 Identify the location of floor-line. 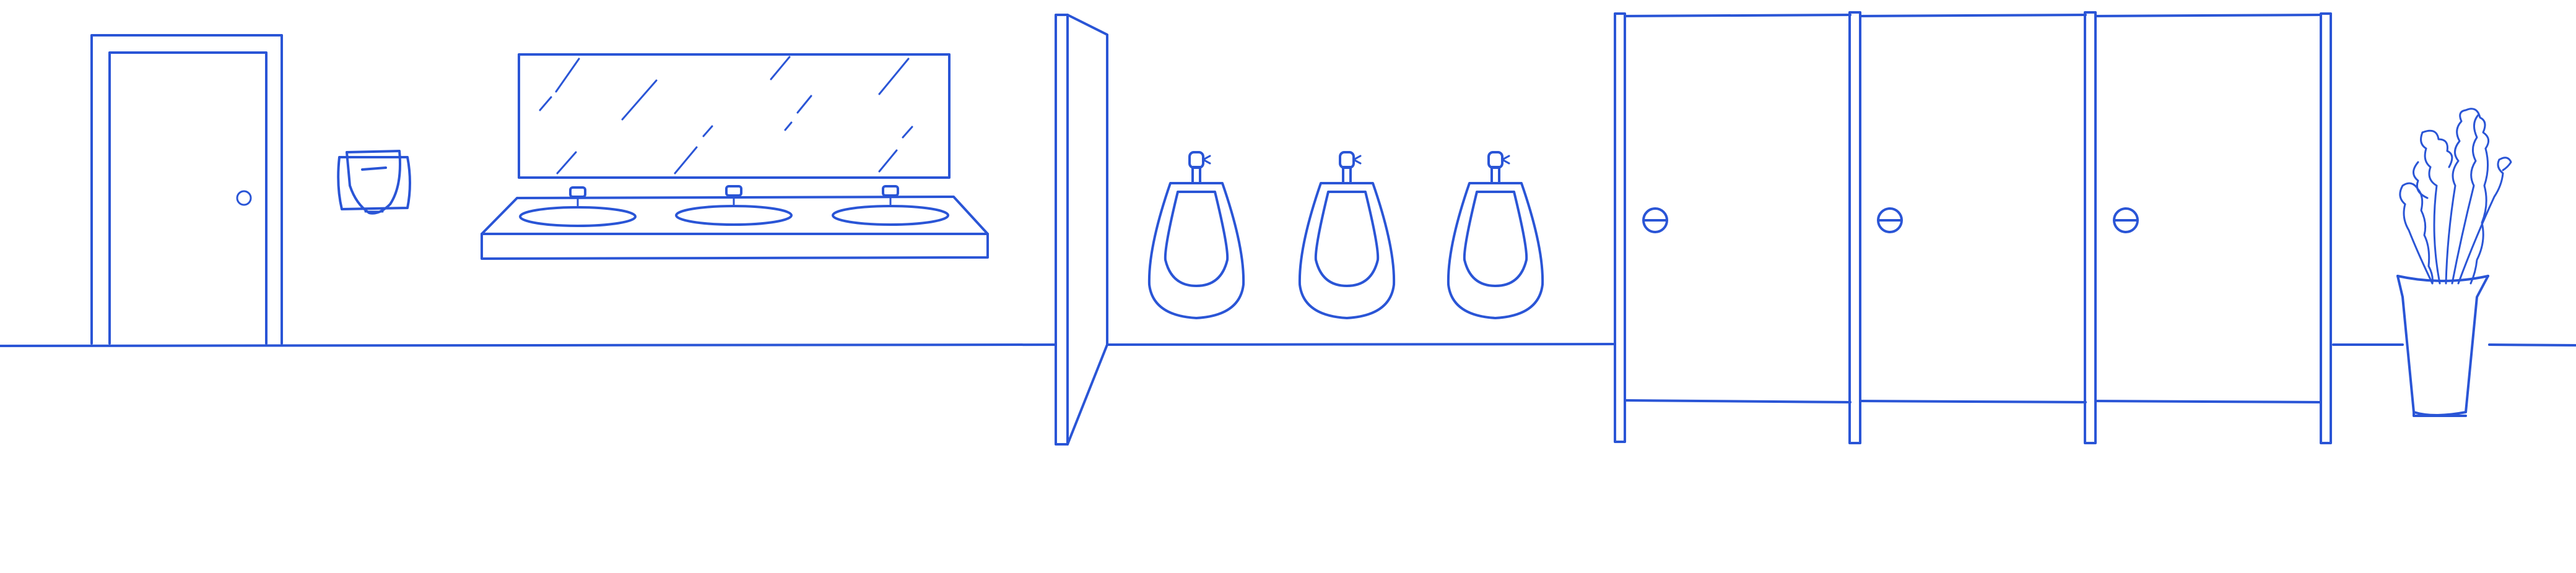
(1288, 345).